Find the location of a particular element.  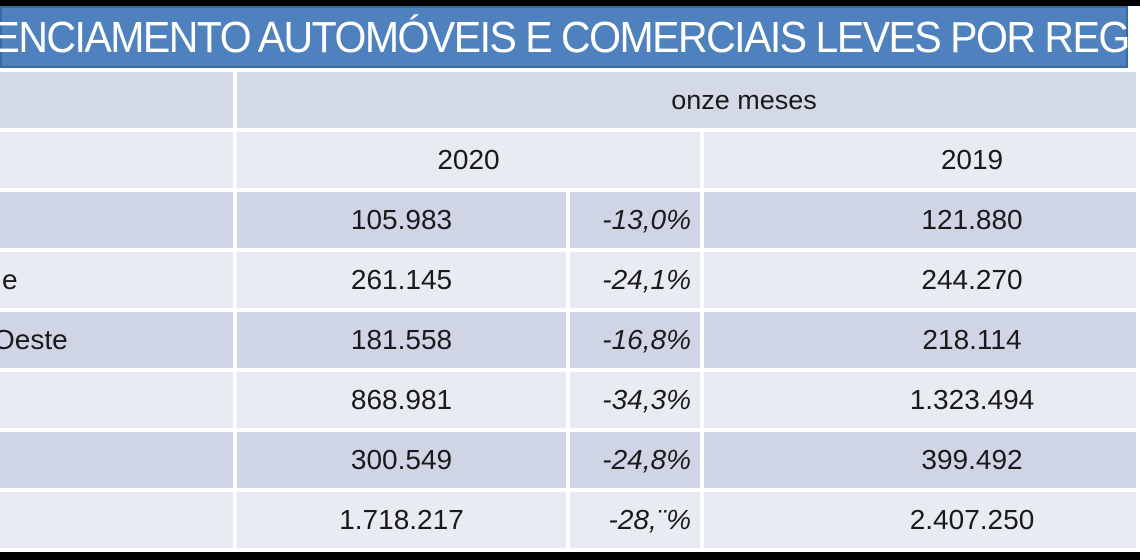

value-2020: 261.145 is located at coordinates (401, 279).